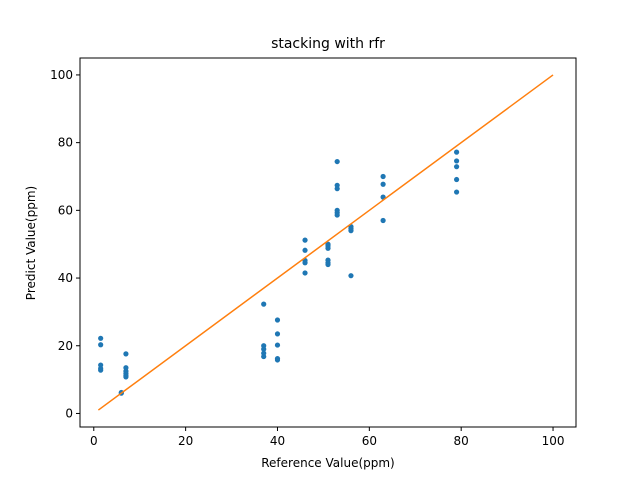  Describe the element at coordinates (553, 441) in the screenshot. I see `x-tick-label: 100` at that location.